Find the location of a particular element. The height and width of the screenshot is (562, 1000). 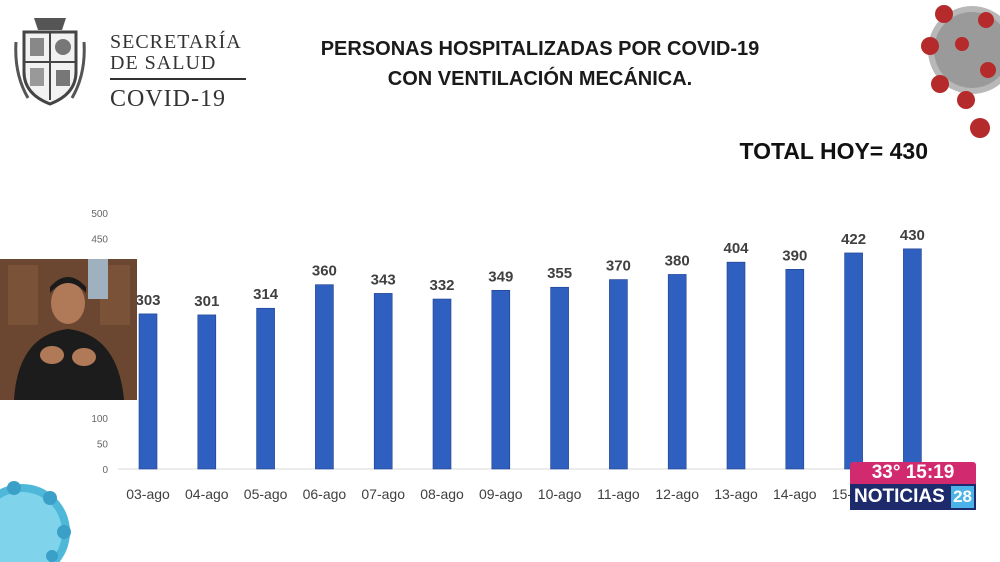

bar-value-label: 380 is located at coordinates (677, 260).